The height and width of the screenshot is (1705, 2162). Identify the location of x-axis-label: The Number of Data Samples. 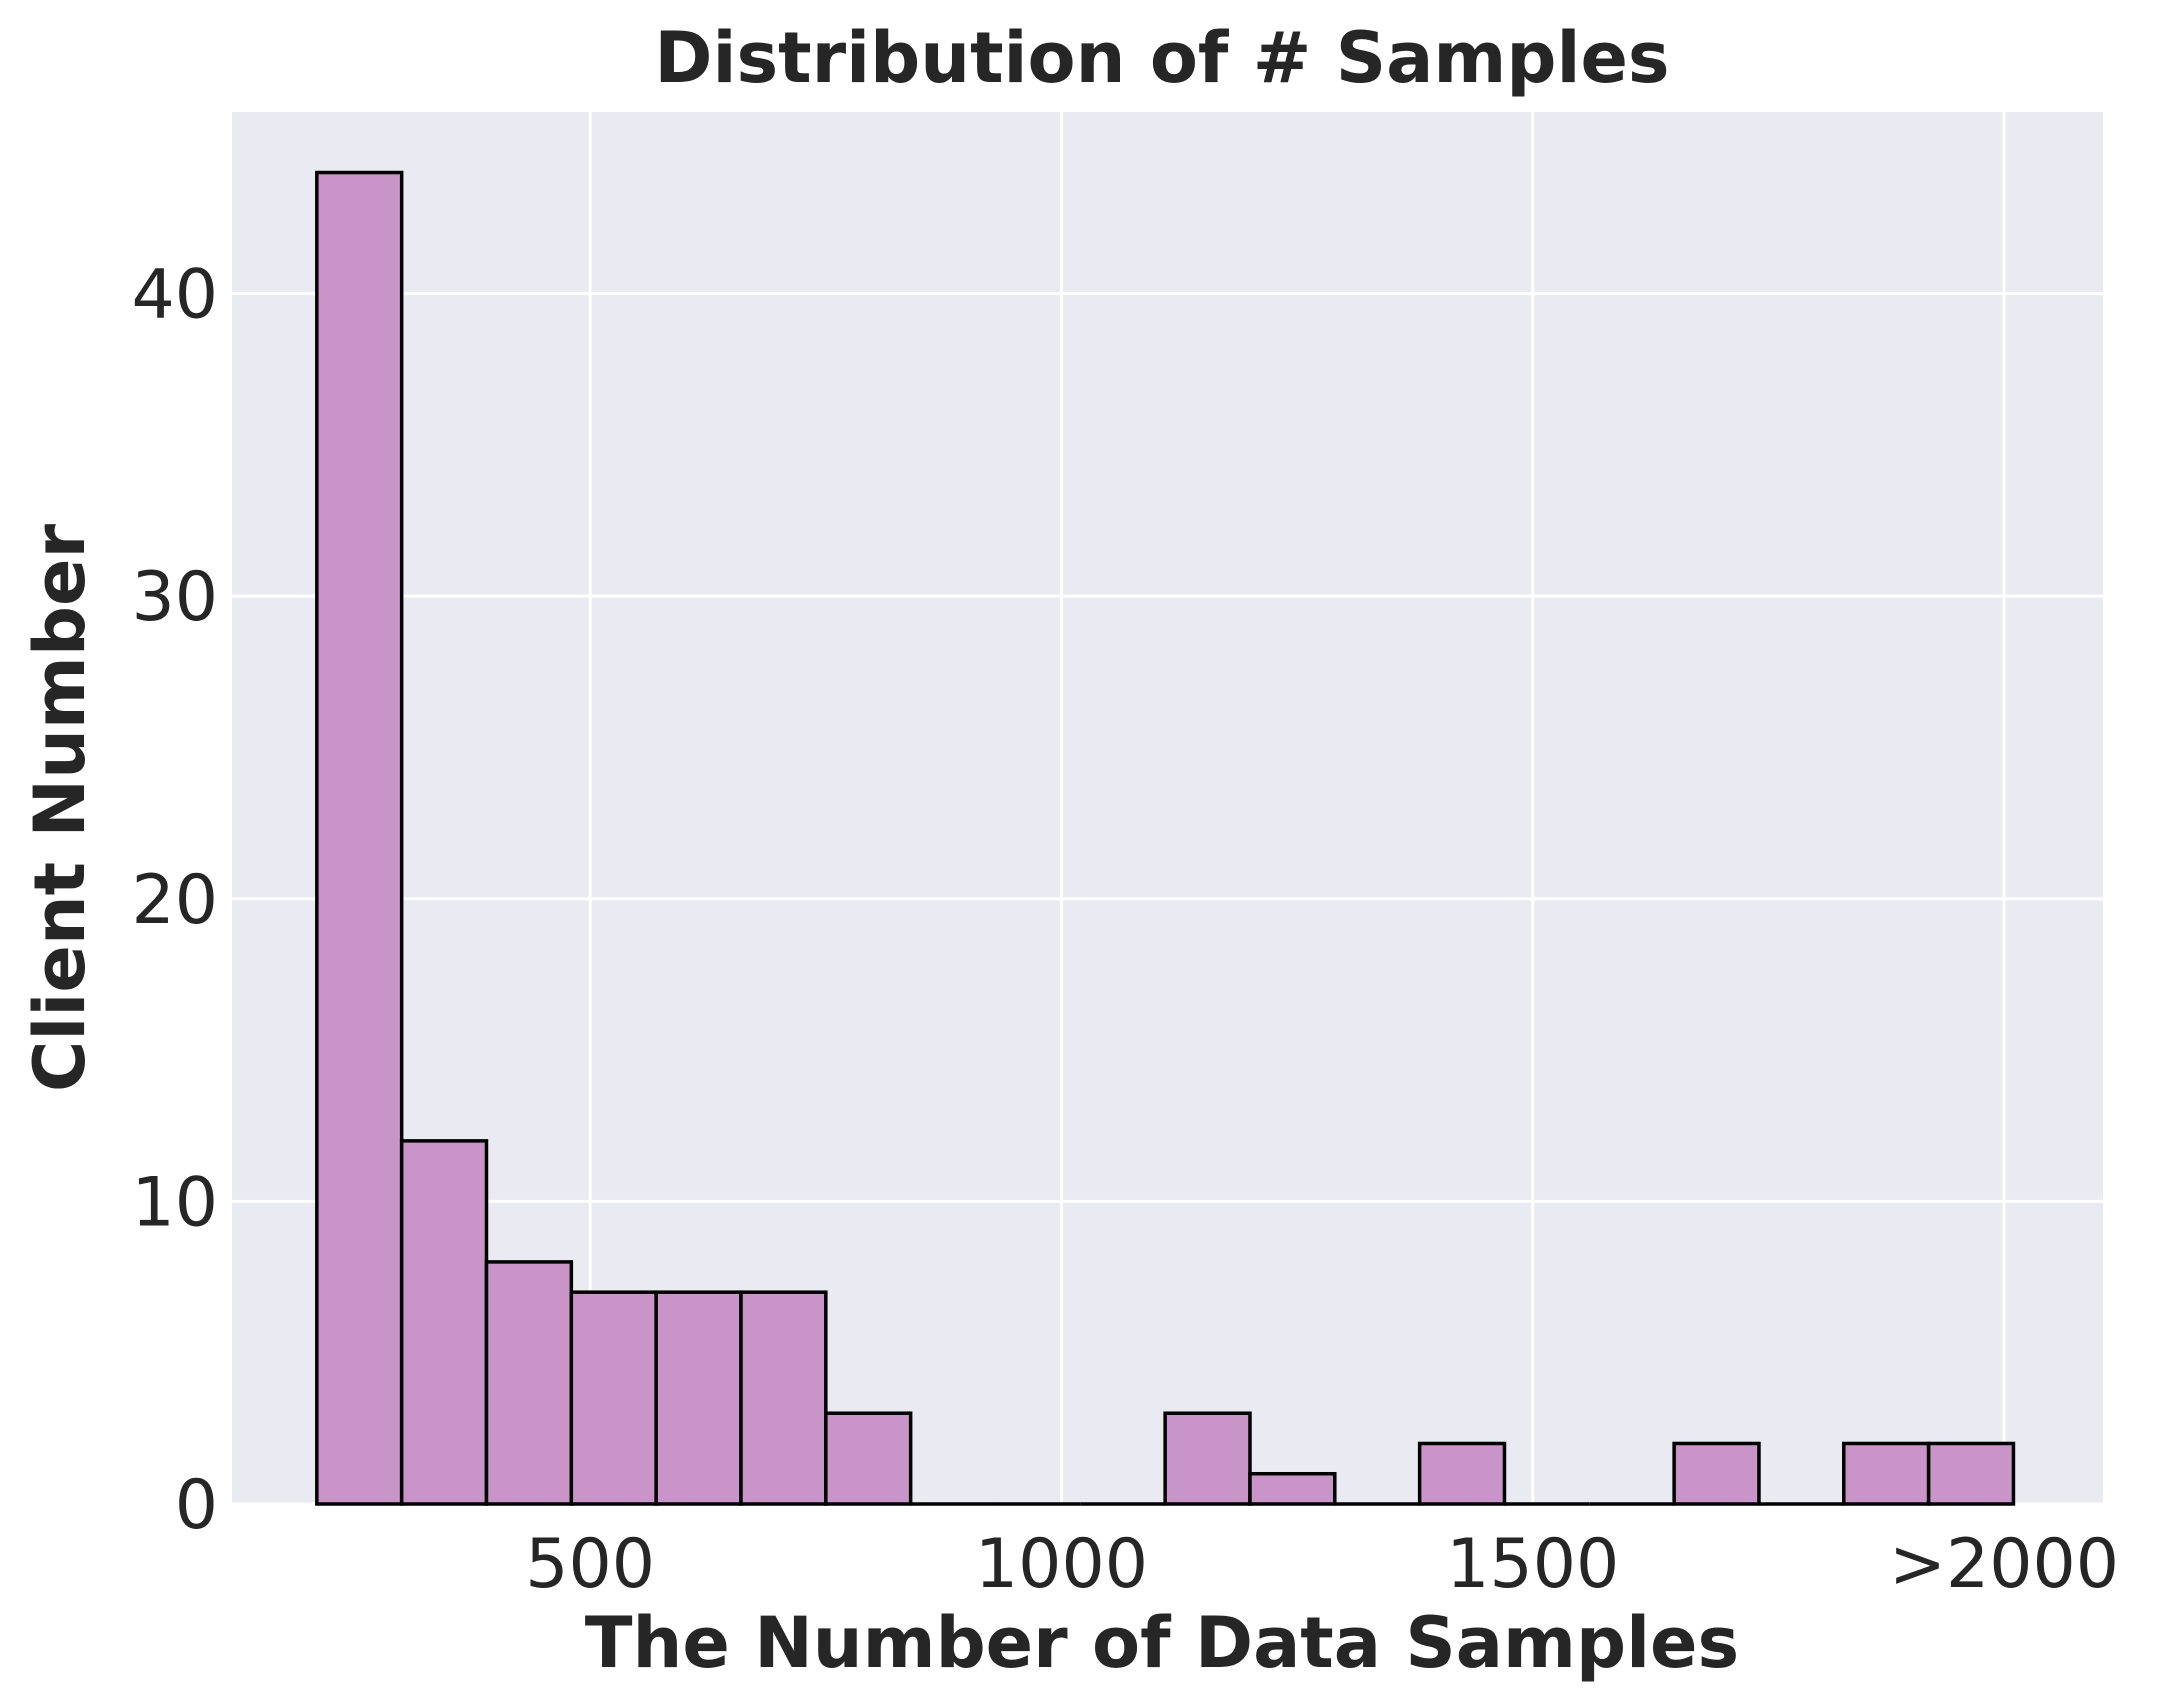
(1162, 1643).